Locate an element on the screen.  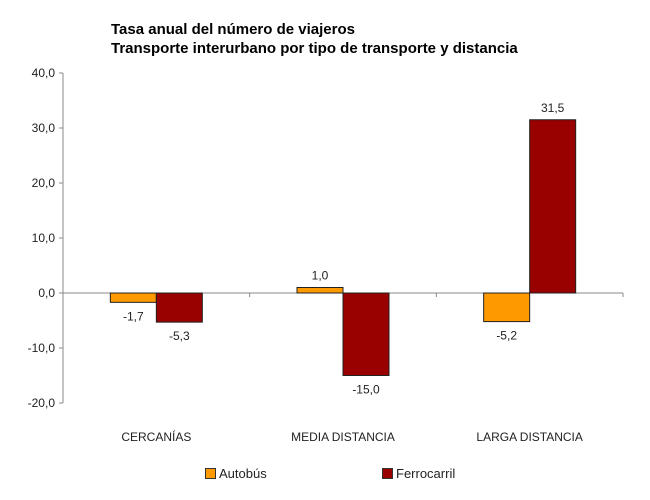
data-label: -1,7 is located at coordinates (133, 316).